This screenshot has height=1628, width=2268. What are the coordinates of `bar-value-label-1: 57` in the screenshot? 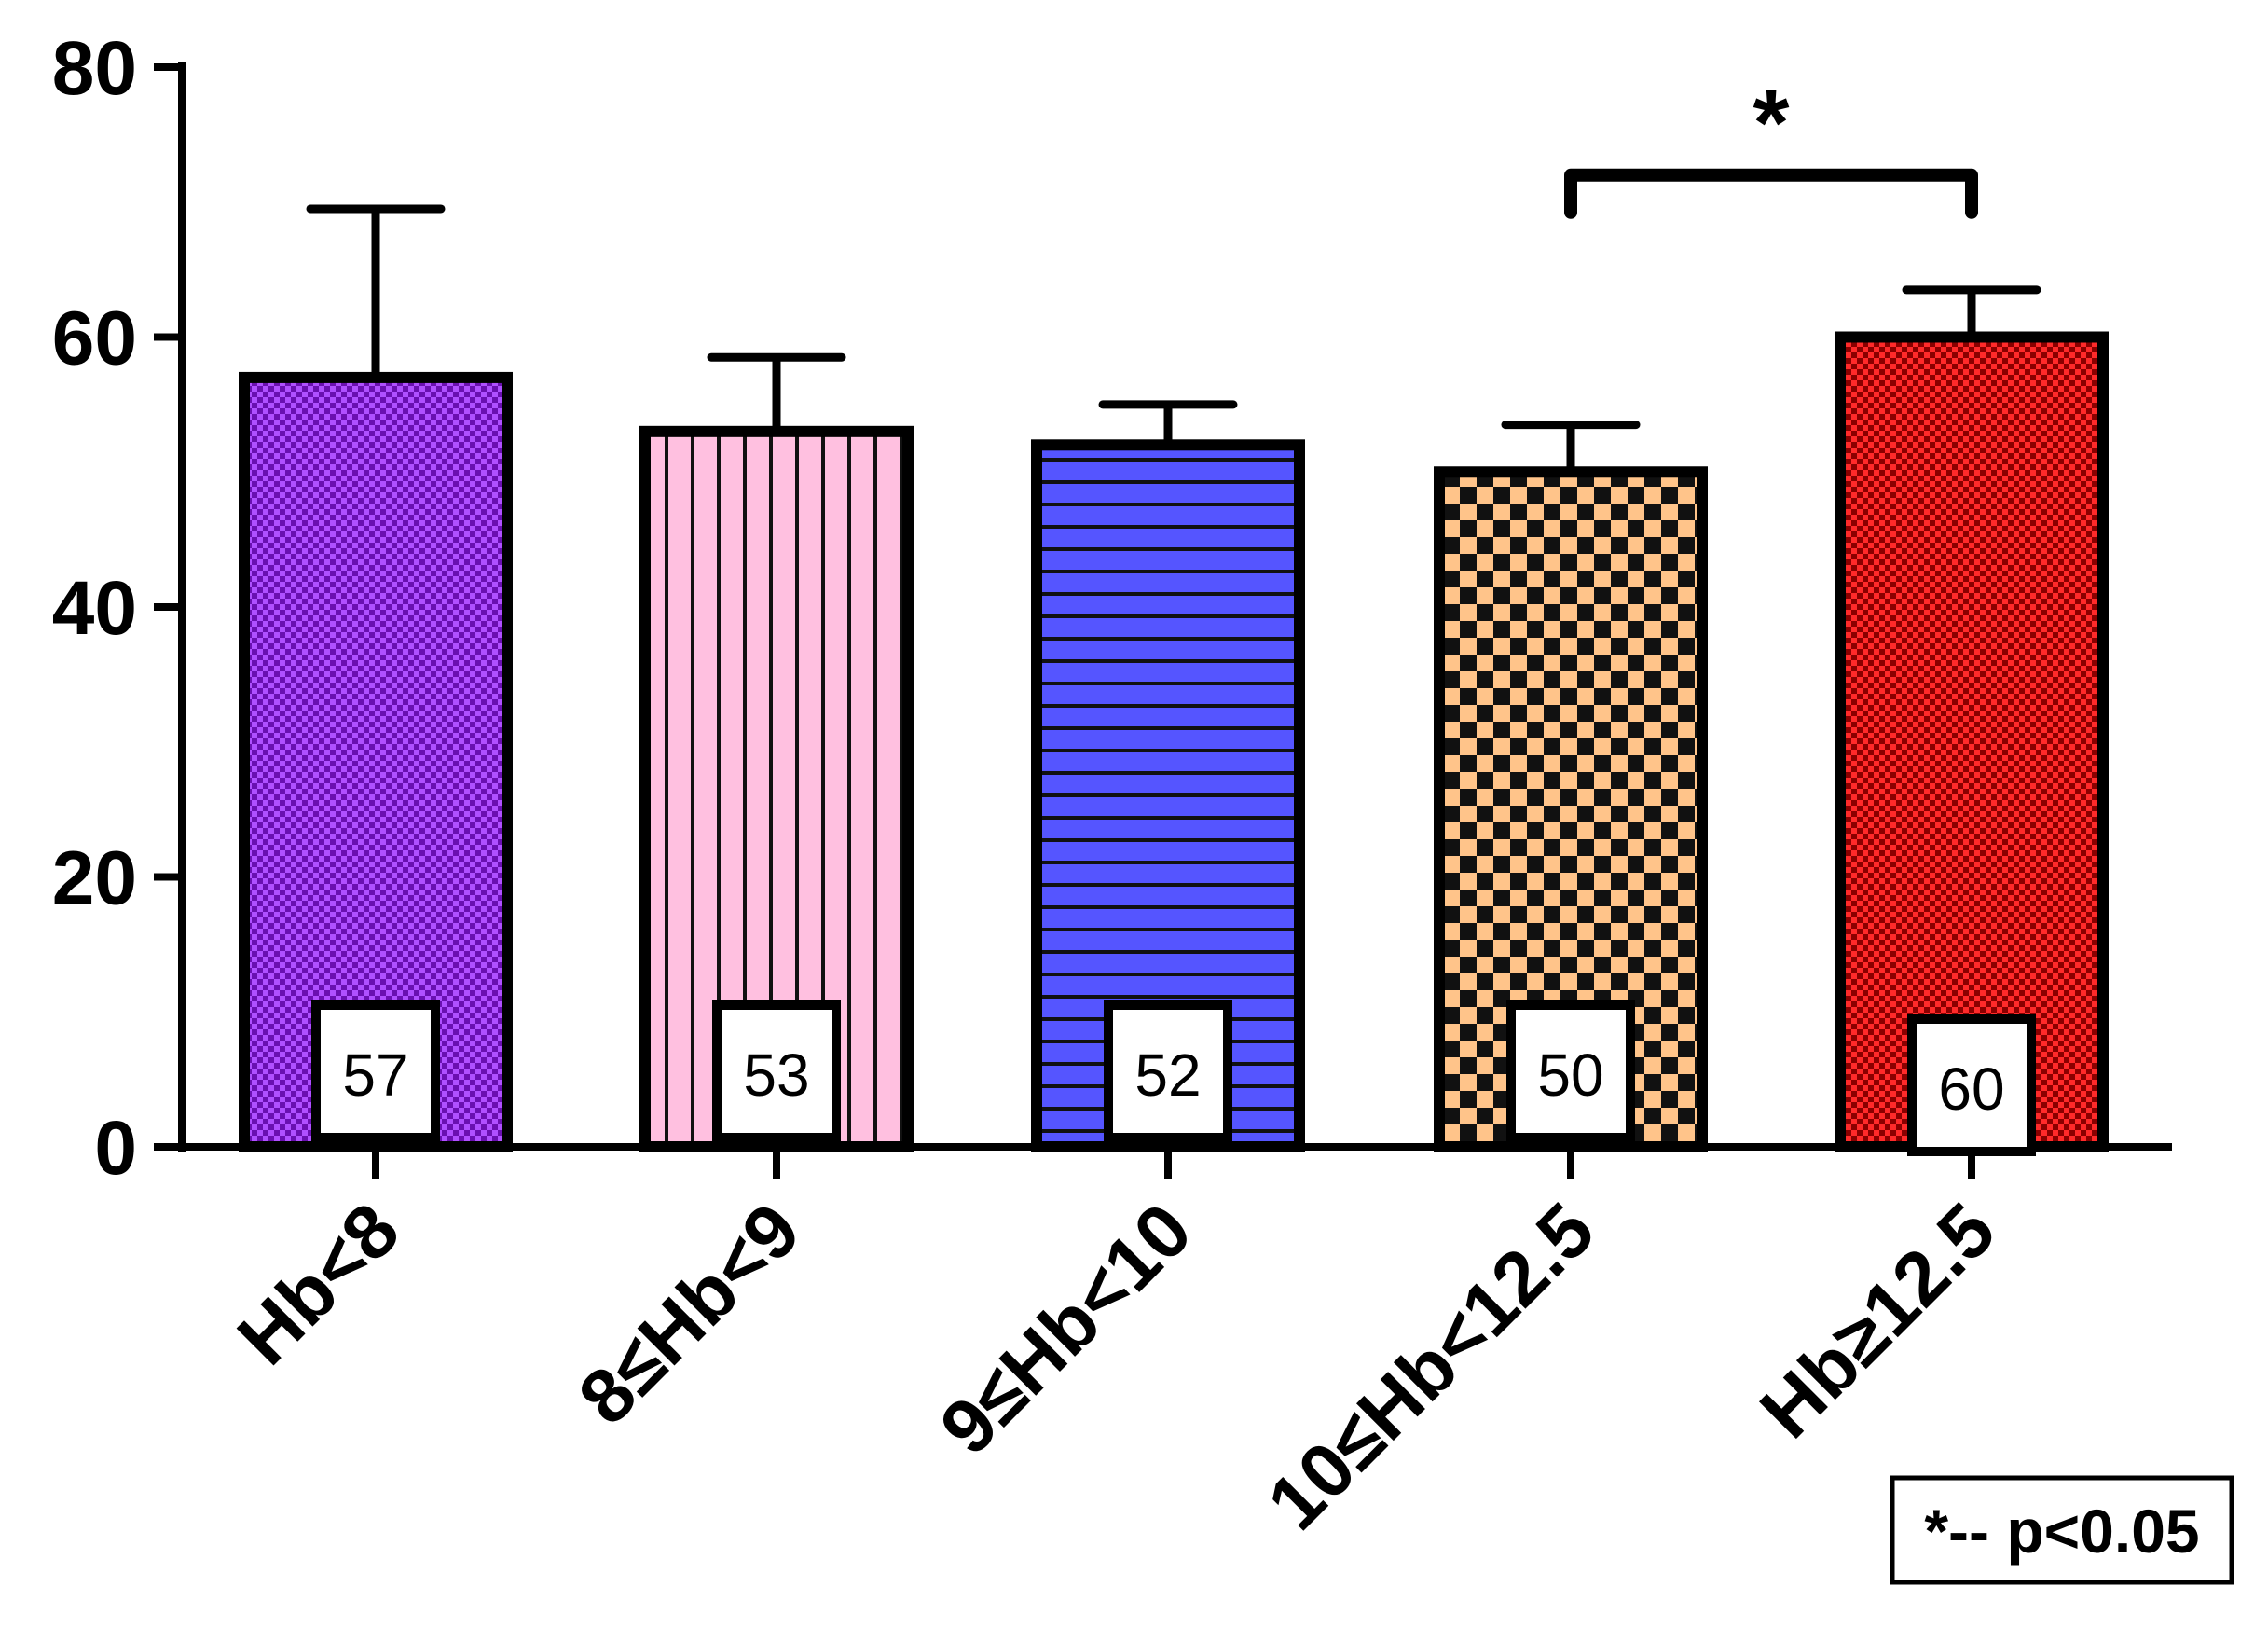 It's located at (375, 1075).